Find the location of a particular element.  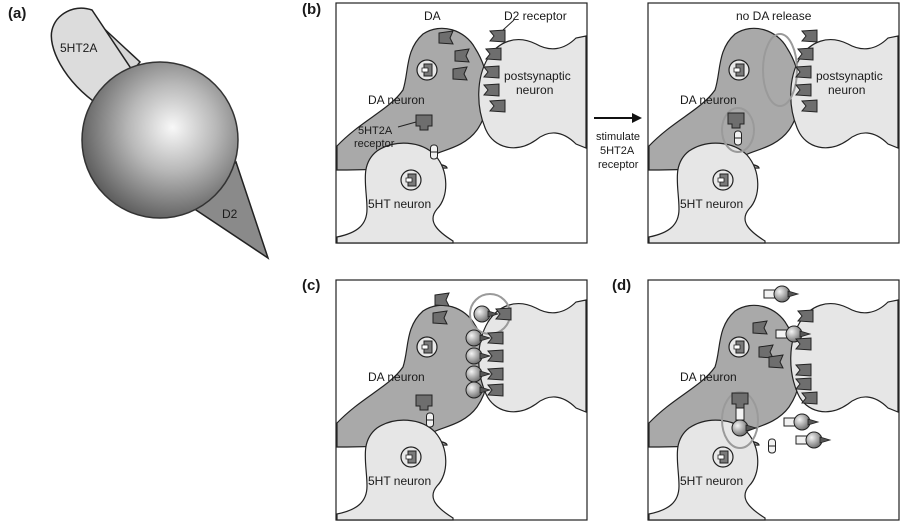

drug-on-5ht2a is located at coordinates (744, 422).